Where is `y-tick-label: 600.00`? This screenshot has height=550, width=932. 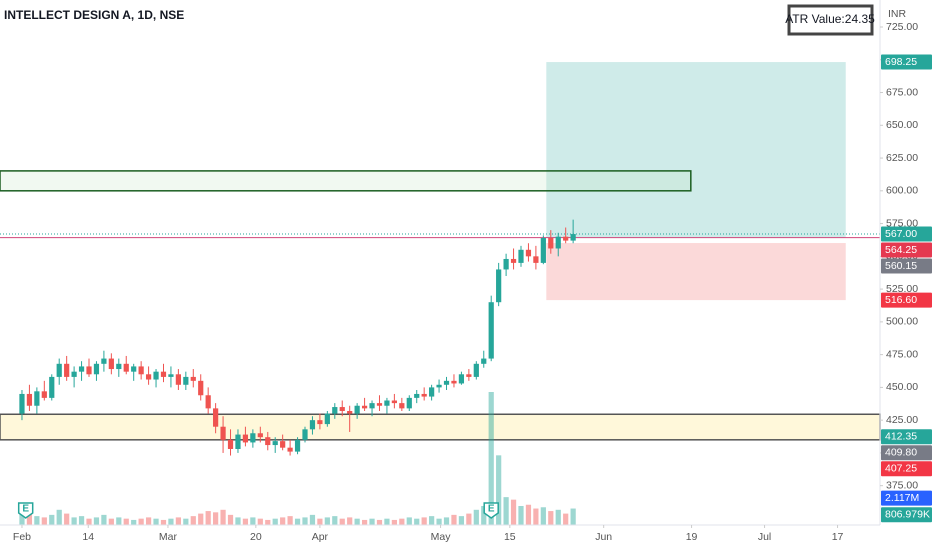 y-tick-label: 600.00 is located at coordinates (902, 191).